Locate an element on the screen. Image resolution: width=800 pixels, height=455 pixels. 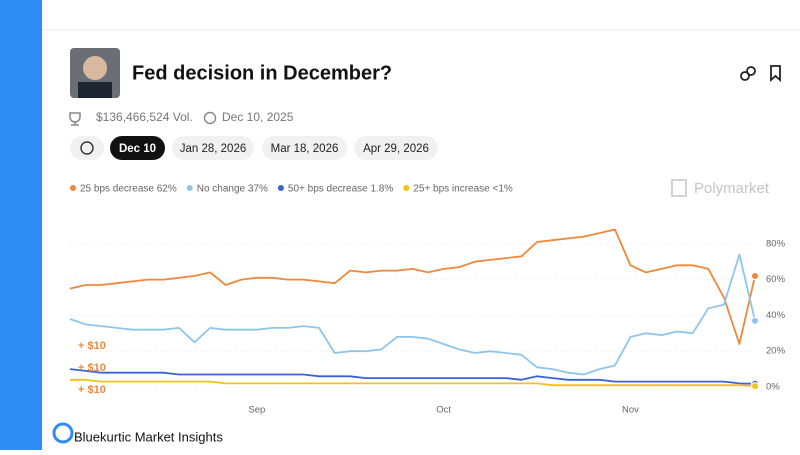
footer-logo is located at coordinates (63, 433).